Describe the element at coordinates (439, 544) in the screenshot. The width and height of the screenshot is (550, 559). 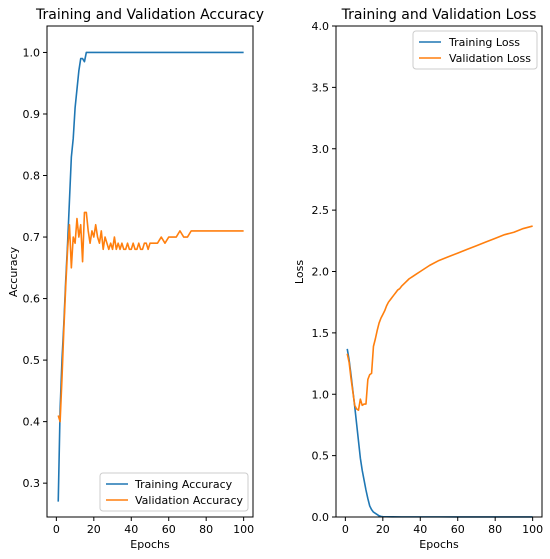
I see `loss-x-axis-label: Epochs` at that location.